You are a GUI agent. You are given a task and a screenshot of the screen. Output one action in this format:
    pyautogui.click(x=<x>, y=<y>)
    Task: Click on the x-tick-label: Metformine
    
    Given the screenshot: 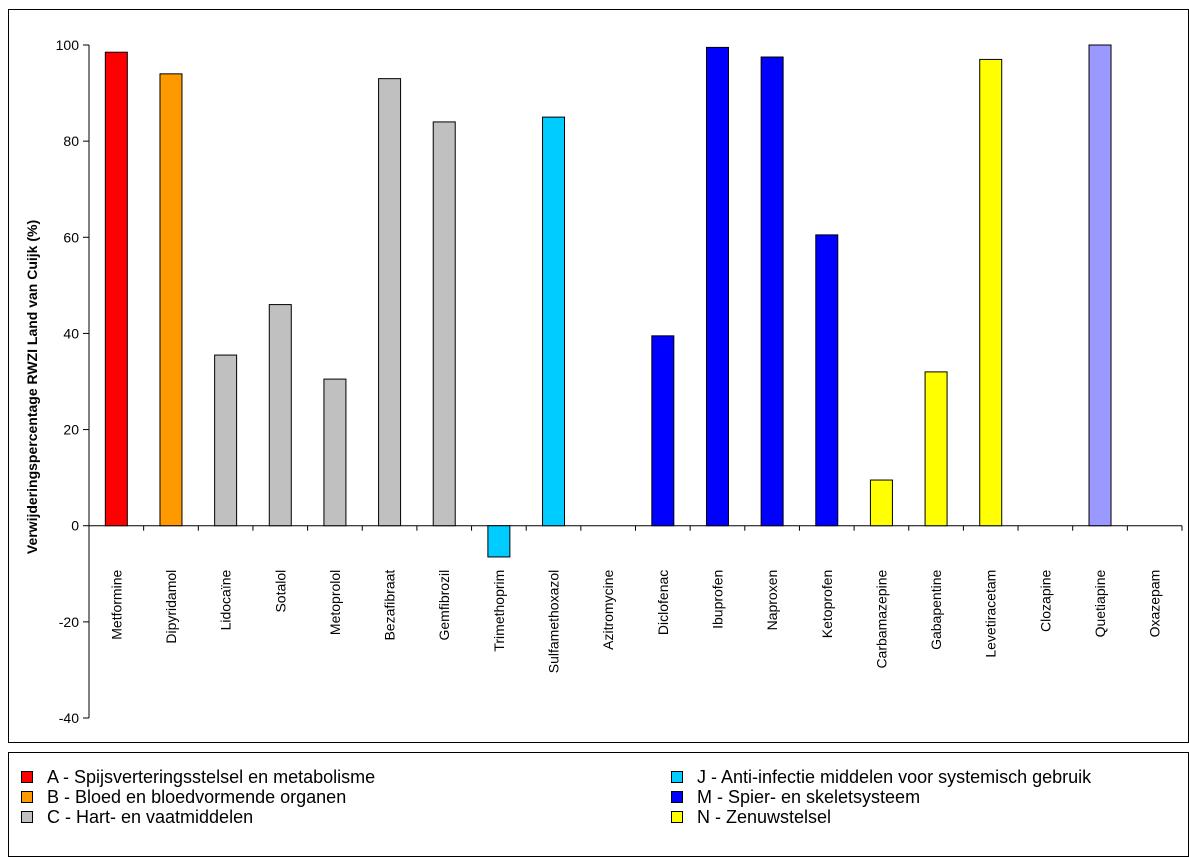 What is the action you would take?
    pyautogui.click(x=116, y=605)
    